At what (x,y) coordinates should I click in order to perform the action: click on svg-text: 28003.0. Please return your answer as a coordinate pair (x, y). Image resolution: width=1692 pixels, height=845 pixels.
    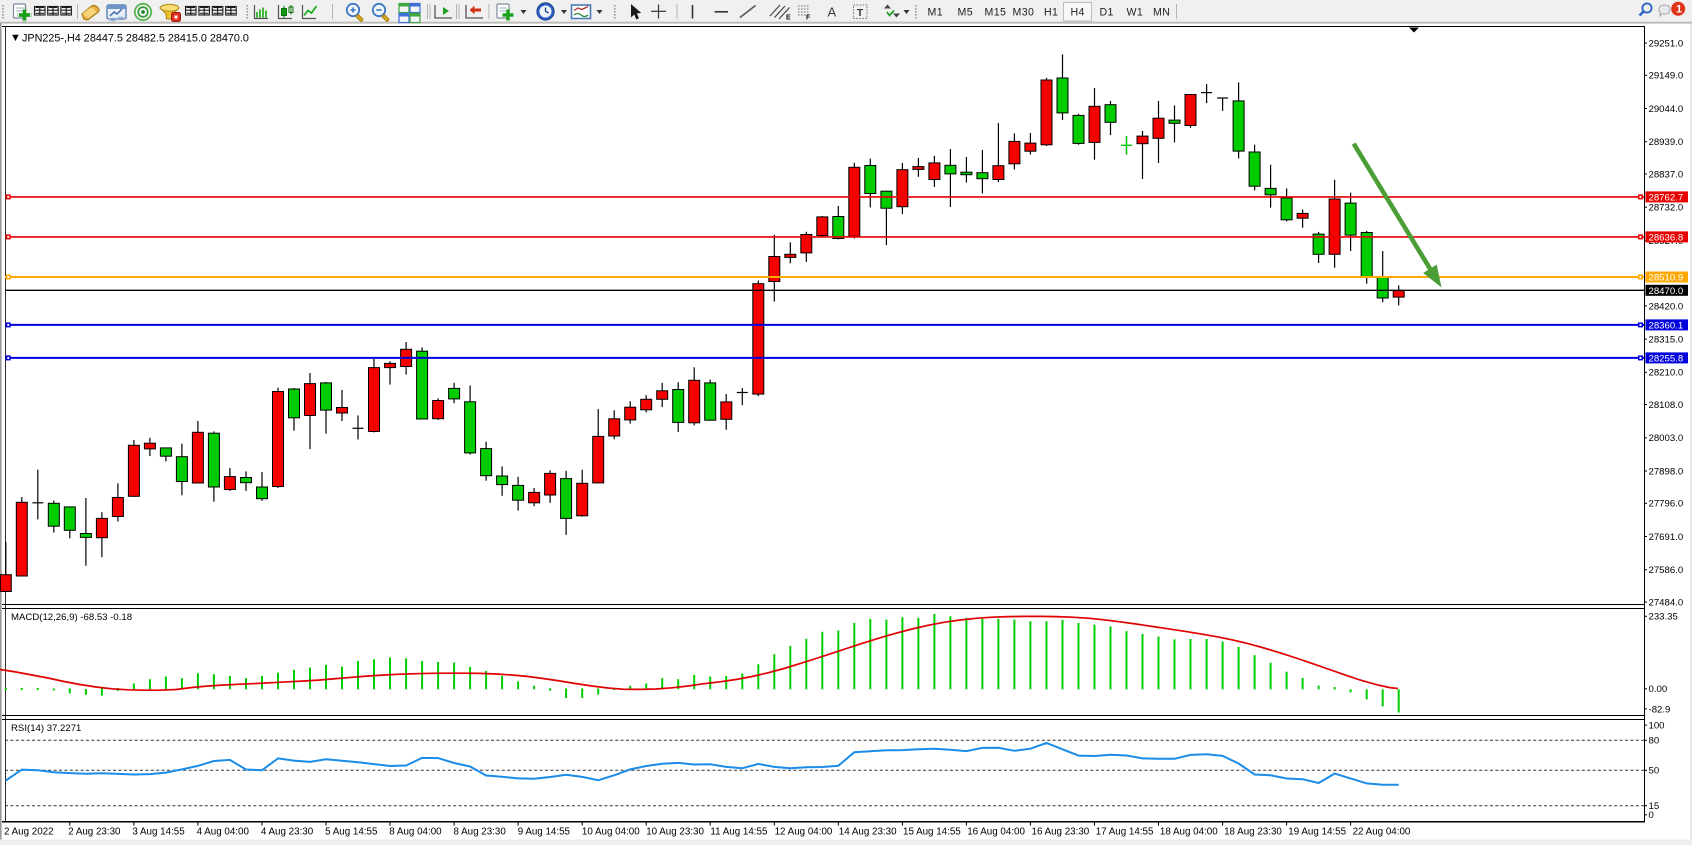
    Looking at the image, I should click on (1666, 438).